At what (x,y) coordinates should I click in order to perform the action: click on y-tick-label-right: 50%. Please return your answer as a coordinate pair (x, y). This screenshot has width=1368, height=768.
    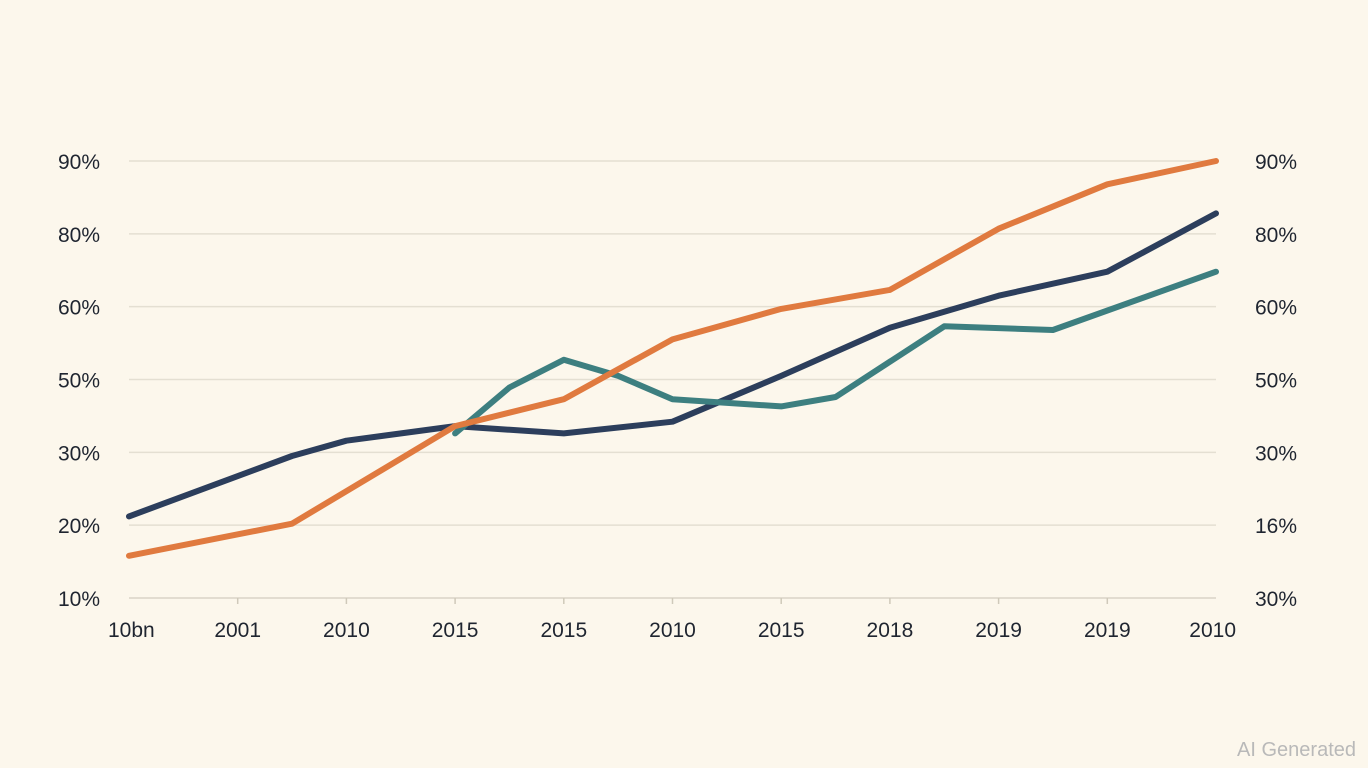
    Looking at the image, I should click on (1276, 381).